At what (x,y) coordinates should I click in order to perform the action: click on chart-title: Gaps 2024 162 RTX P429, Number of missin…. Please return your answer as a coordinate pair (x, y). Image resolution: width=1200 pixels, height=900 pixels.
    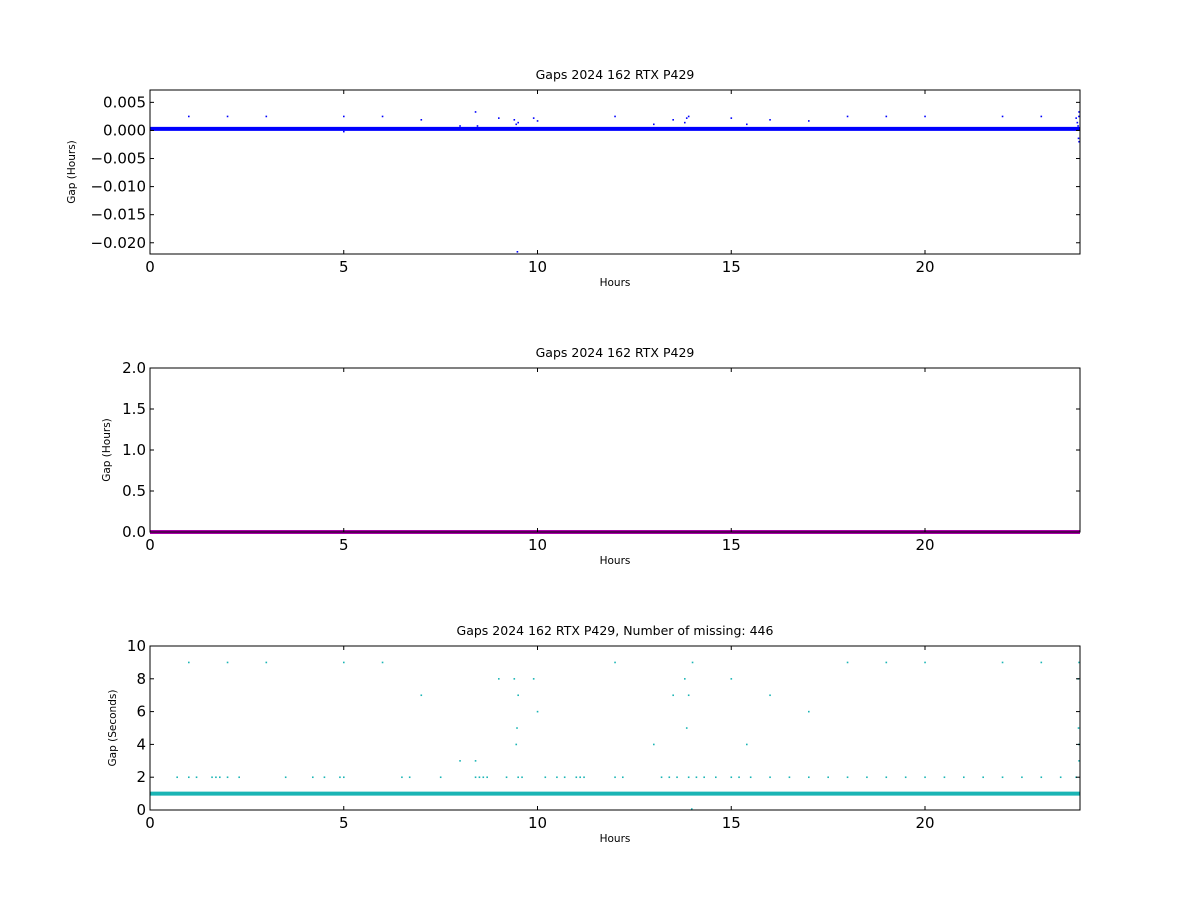
    Looking at the image, I should click on (615, 630).